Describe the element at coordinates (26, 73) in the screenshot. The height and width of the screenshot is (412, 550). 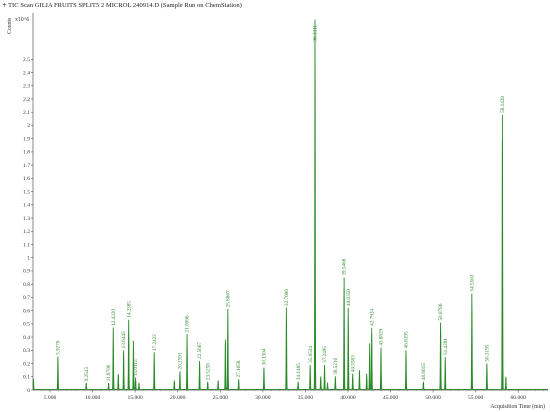
I see `y-tick-label: 2.4` at that location.